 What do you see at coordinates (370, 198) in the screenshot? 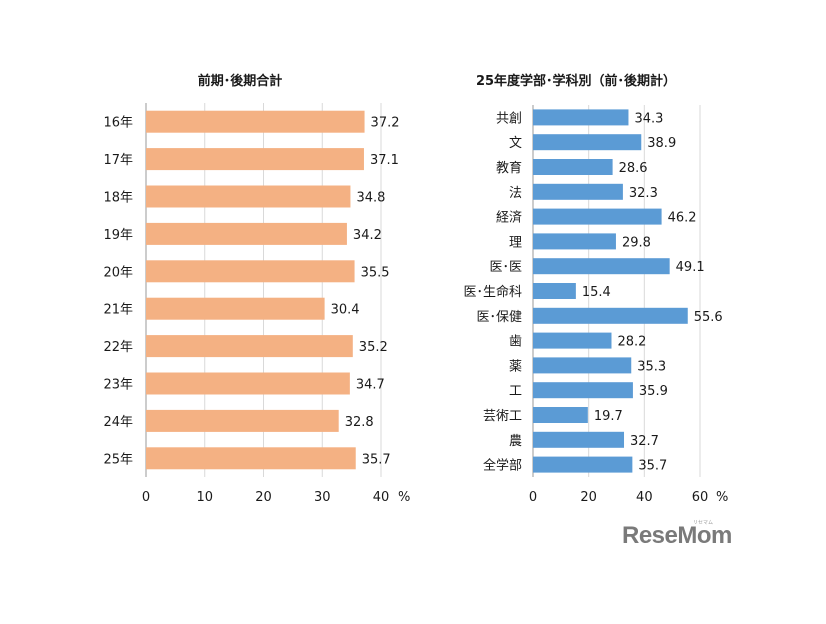
I see `left-value-label: 34.8` at bounding box center [370, 198].